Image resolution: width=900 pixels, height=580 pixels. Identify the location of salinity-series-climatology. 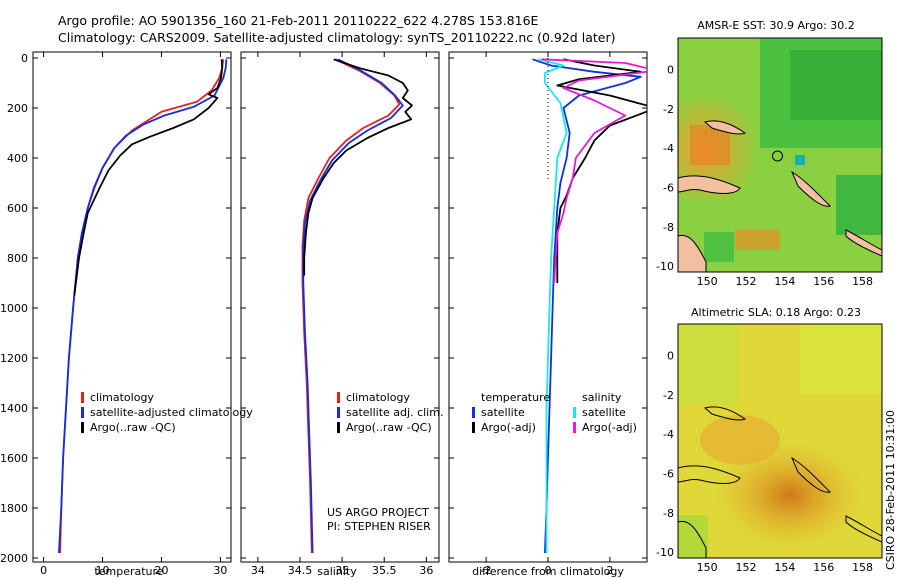
(351, 306).